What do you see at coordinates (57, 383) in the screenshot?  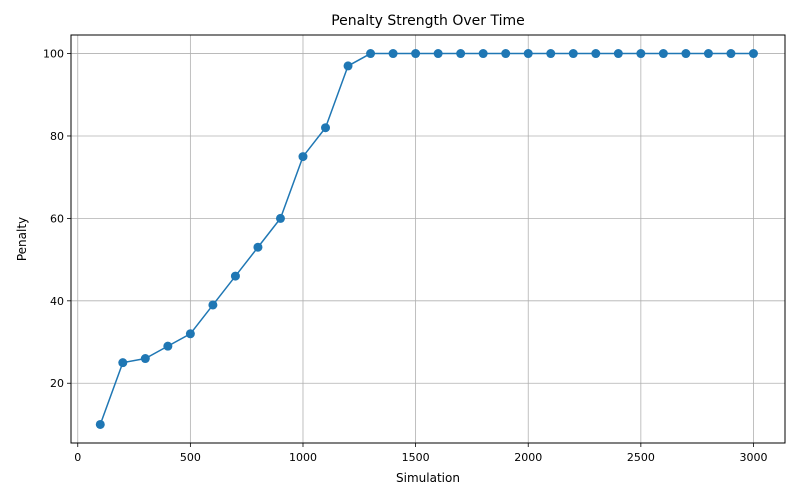 I see `y-tick-label: 20` at bounding box center [57, 383].